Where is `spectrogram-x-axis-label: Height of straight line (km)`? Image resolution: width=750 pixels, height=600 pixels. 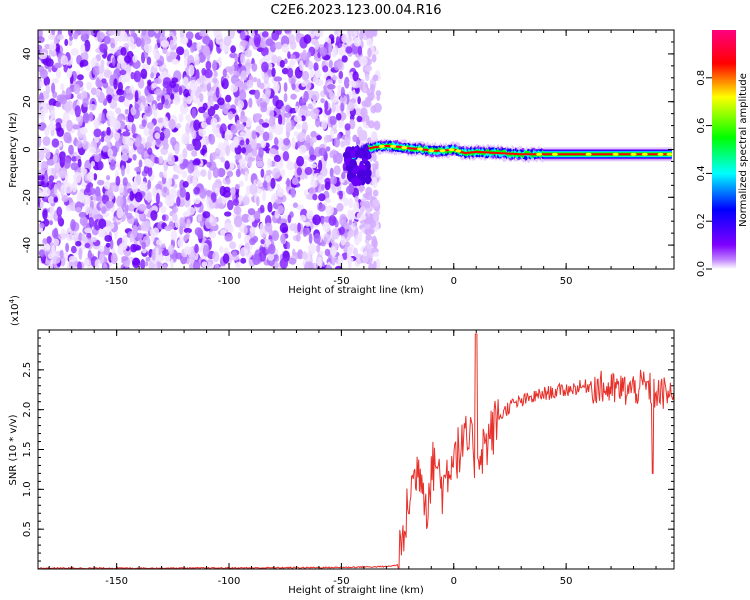
spectrogram-x-axis-label: Height of straight line (km) is located at coordinates (356, 290).